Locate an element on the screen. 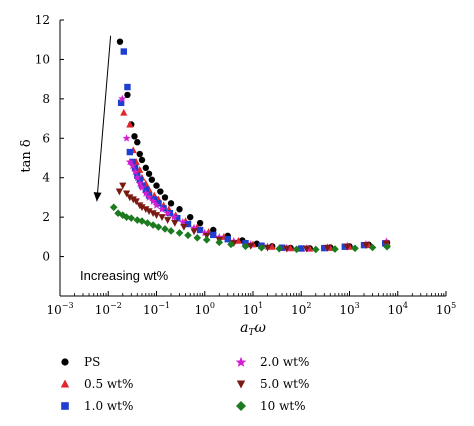 Image resolution: width=474 pixels, height=426 pixels. x-axis-label-sub: T is located at coordinates (251, 333).